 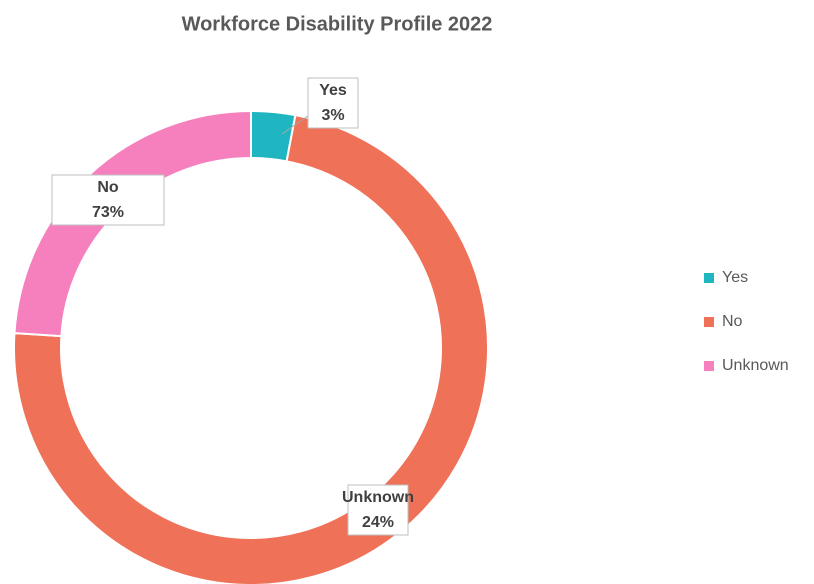 What do you see at coordinates (295, 125) in the screenshot?
I see `leader-line` at bounding box center [295, 125].